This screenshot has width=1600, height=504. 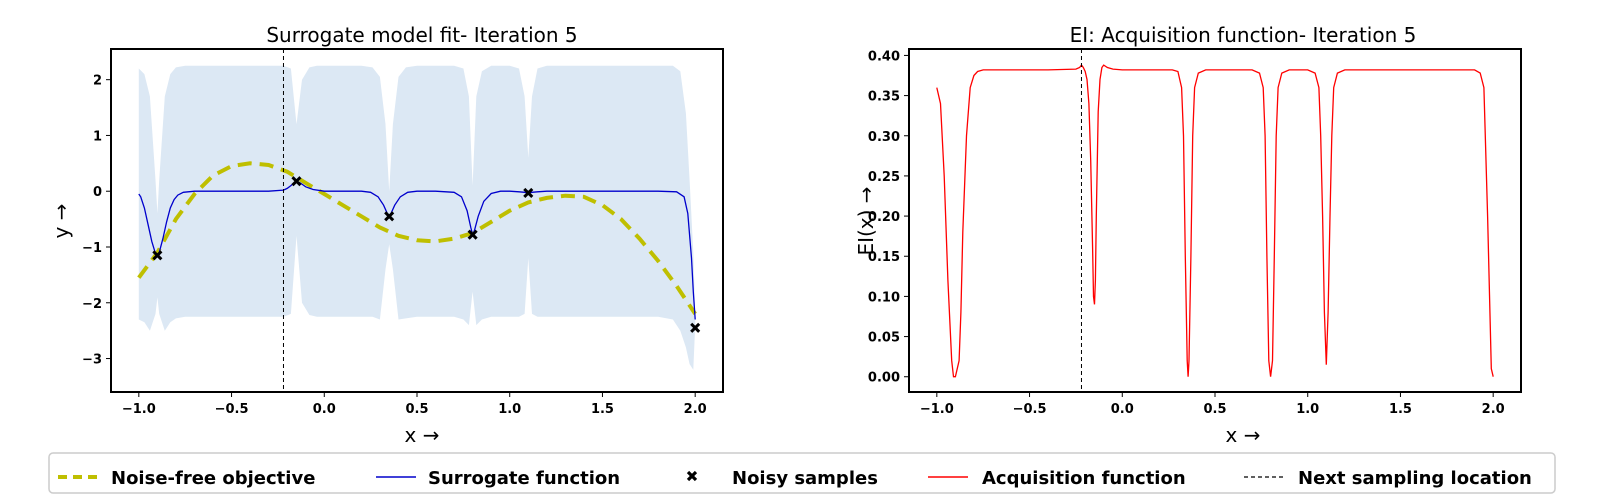 What do you see at coordinates (1243, 435) in the screenshot?
I see `acquisition-x-axis-label: x →` at bounding box center [1243, 435].